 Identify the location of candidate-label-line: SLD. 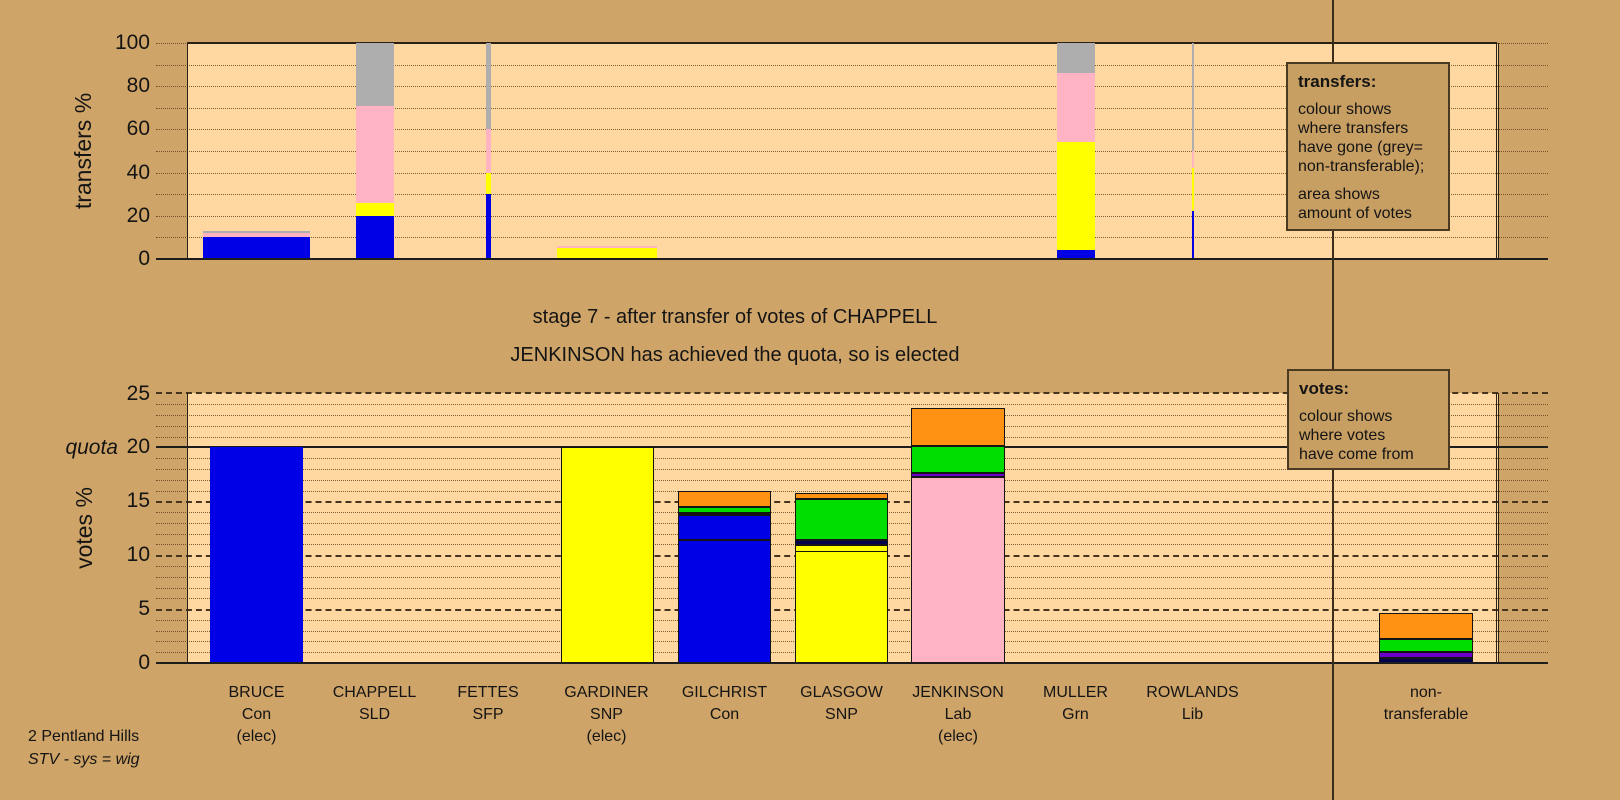
(374, 714).